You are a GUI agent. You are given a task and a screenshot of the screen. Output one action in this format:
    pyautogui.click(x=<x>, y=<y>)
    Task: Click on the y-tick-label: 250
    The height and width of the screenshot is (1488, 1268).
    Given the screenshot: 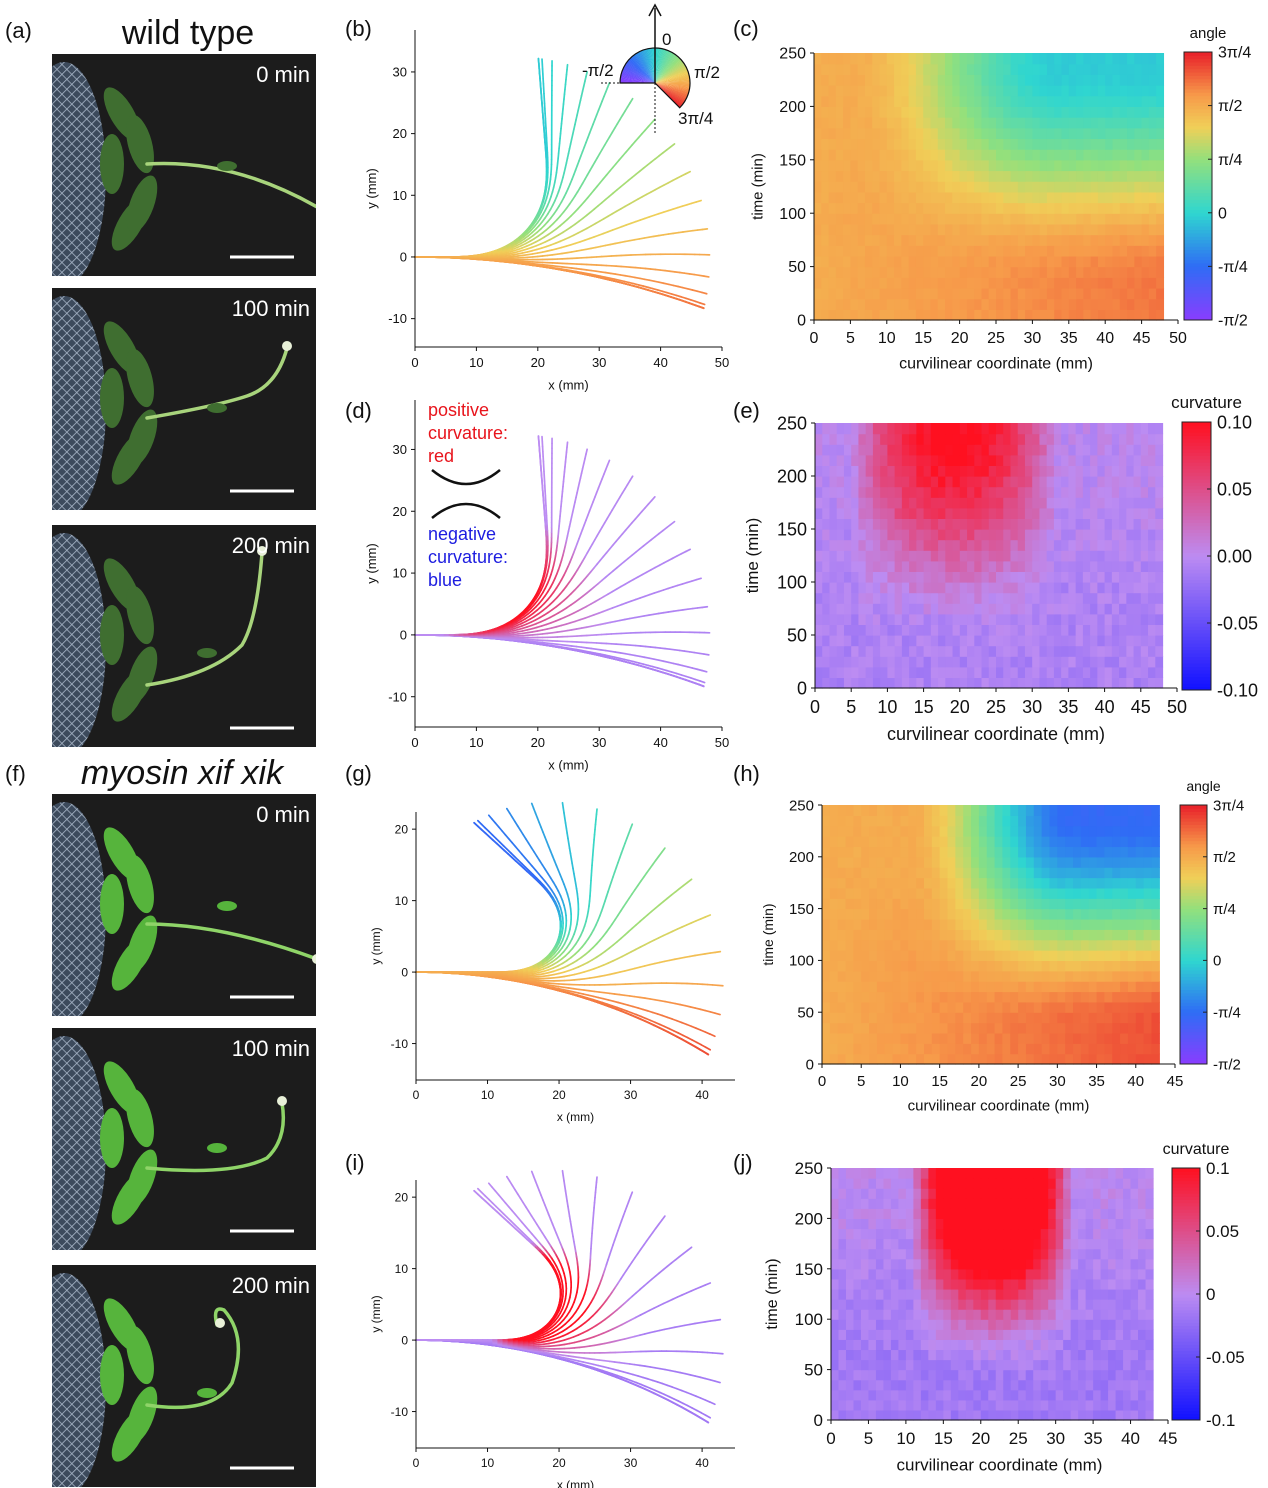 What is the action you would take?
    pyautogui.click(x=792, y=54)
    